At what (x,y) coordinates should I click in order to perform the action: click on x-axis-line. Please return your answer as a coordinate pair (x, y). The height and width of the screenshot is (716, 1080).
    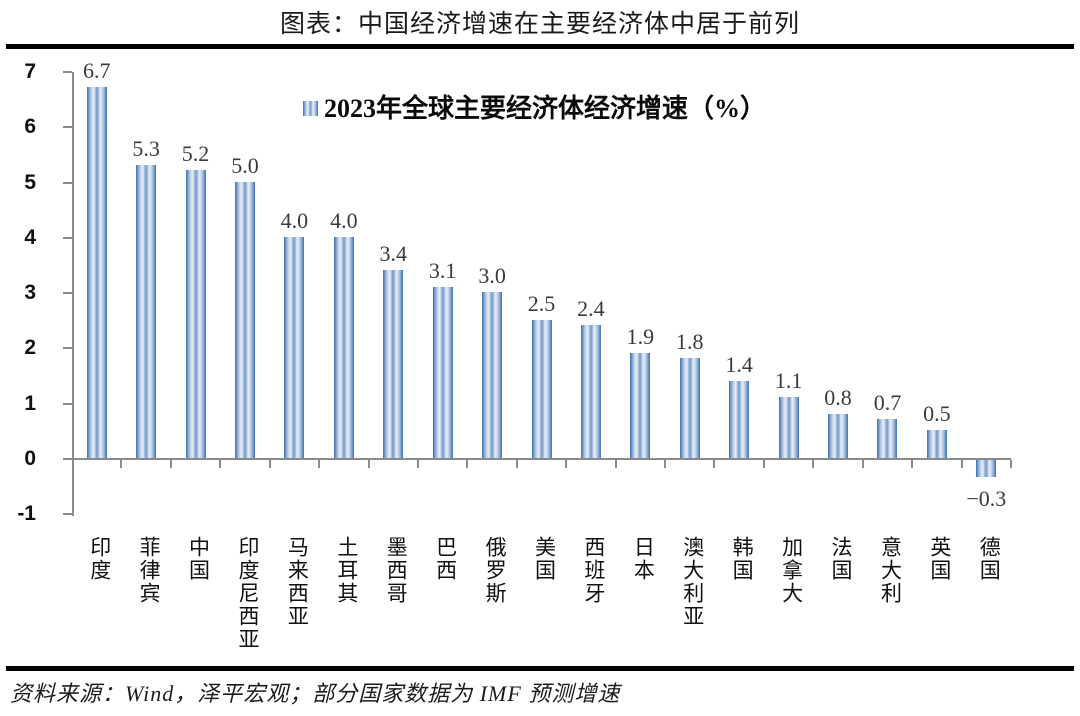
    Looking at the image, I should click on (541, 459).